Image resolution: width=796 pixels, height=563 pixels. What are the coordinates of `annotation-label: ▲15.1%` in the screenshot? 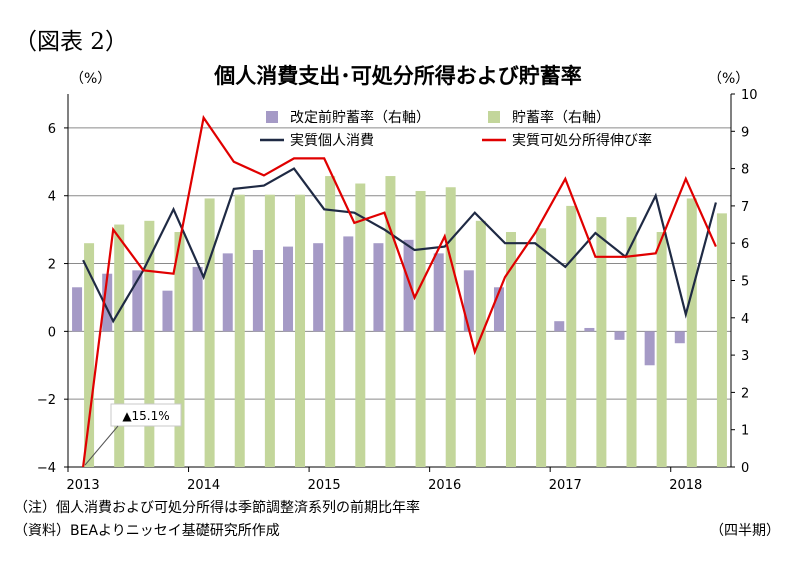 It's located at (145, 416).